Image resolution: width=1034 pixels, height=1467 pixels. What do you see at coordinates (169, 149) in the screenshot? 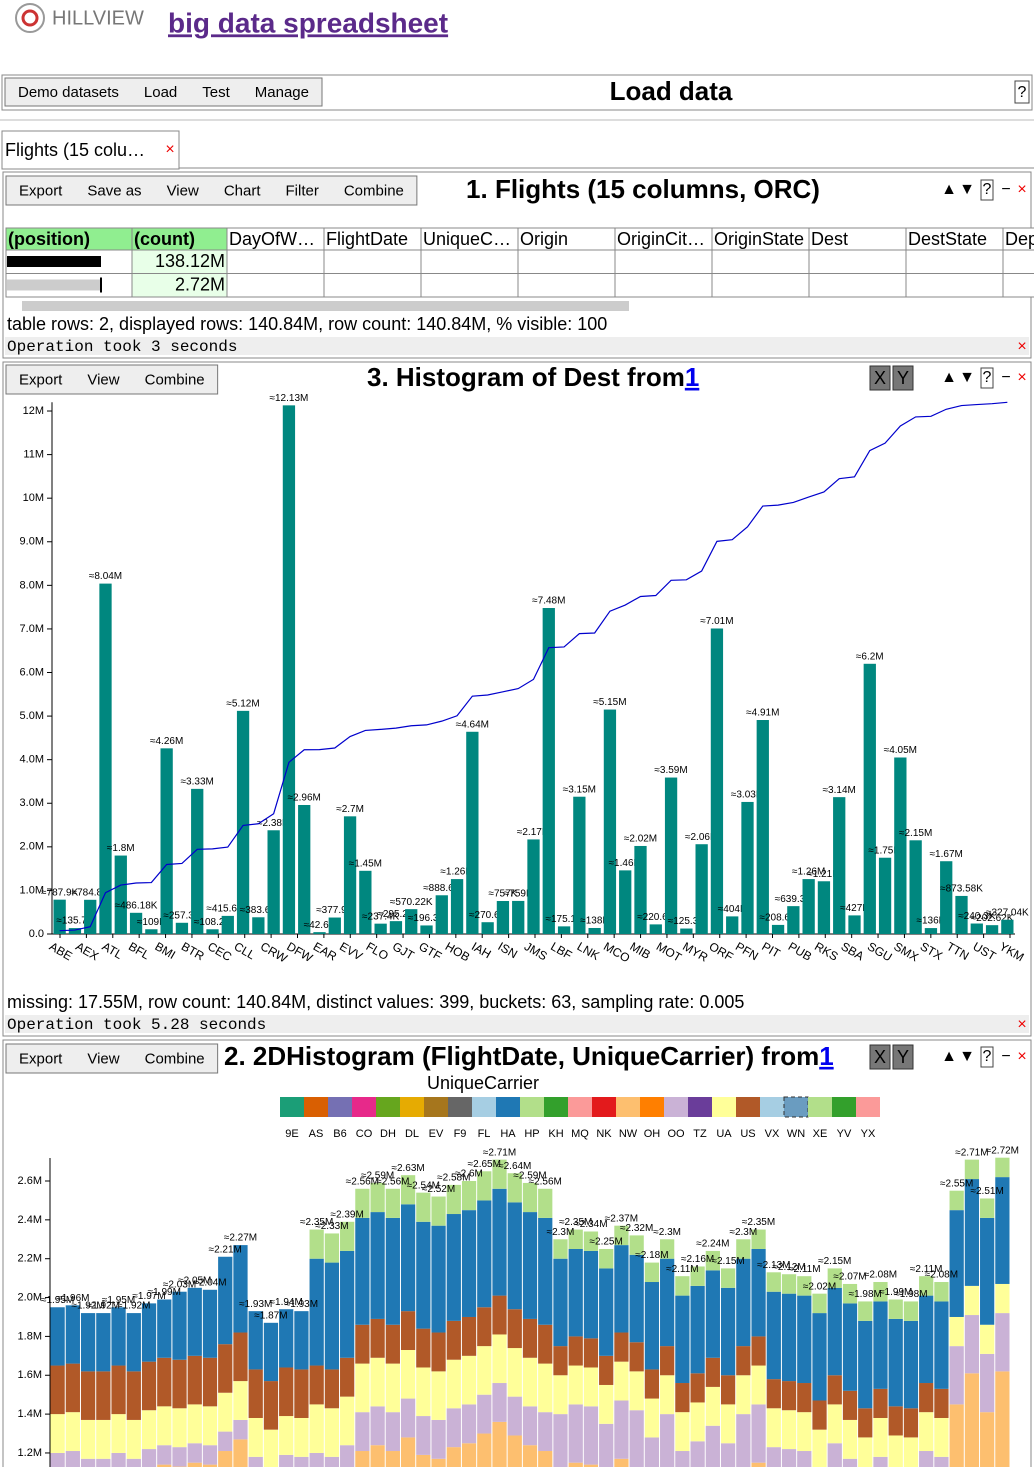
I see `tab-close: ×` at bounding box center [169, 149].